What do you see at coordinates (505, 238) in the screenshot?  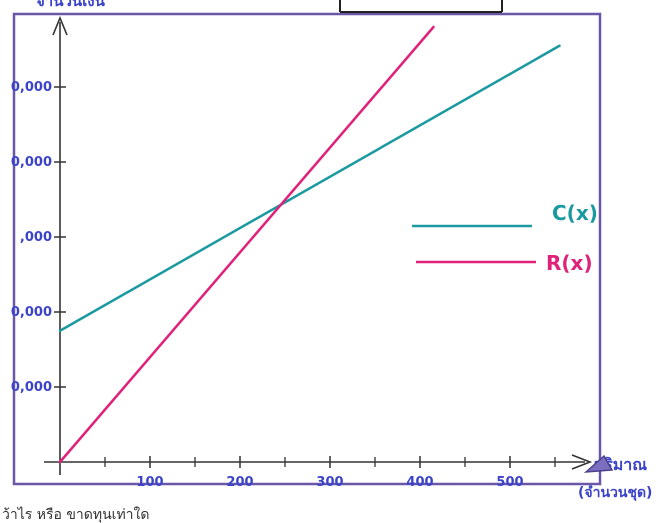 I see `legend: C(x) R(x)` at bounding box center [505, 238].